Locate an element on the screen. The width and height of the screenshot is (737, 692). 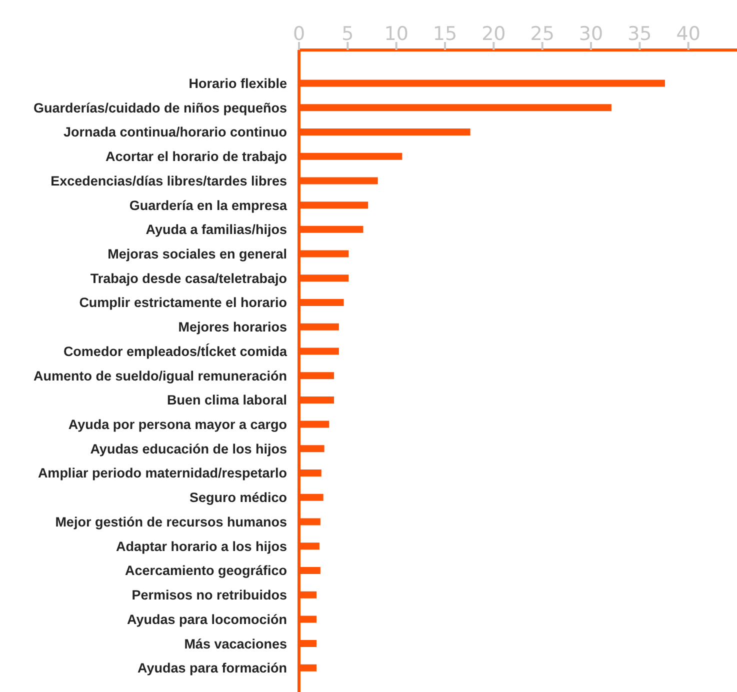
y-tick-label: Buen clima laboral is located at coordinates (226, 400).